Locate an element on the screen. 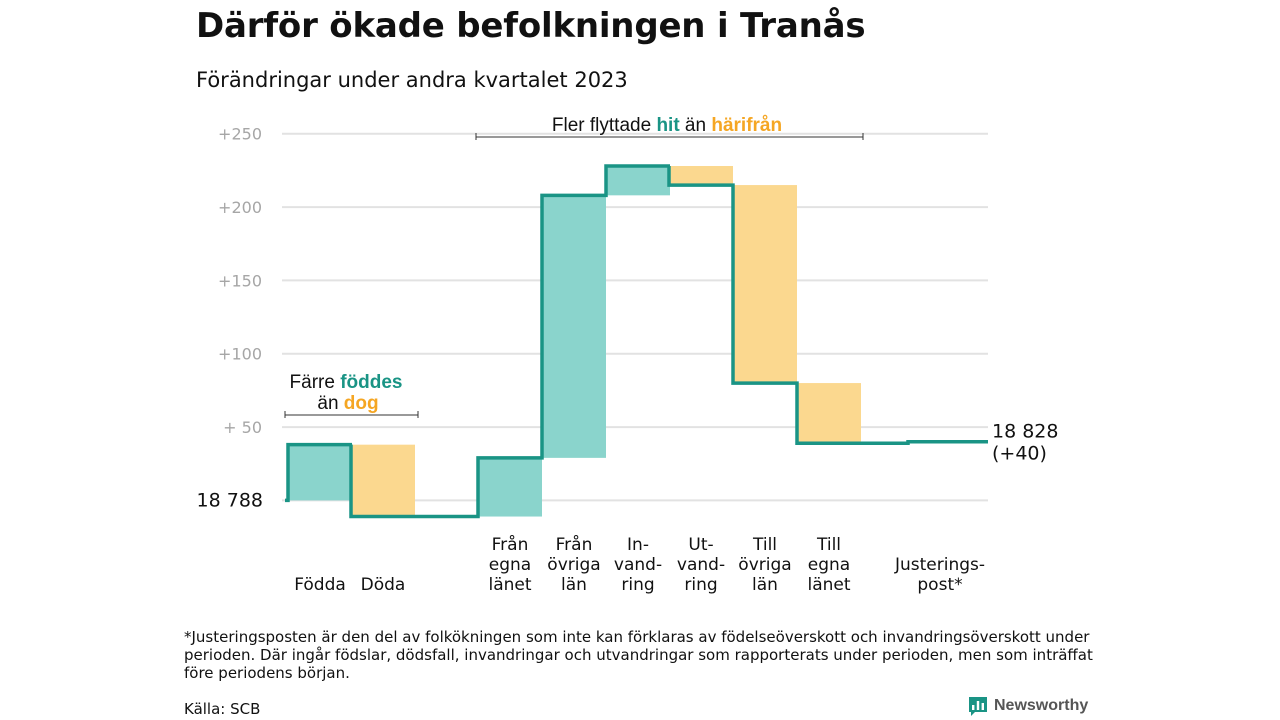 Image resolution: width=1280 pixels, height=720 pixels. category-label: Justerings-post* is located at coordinates (939, 575).